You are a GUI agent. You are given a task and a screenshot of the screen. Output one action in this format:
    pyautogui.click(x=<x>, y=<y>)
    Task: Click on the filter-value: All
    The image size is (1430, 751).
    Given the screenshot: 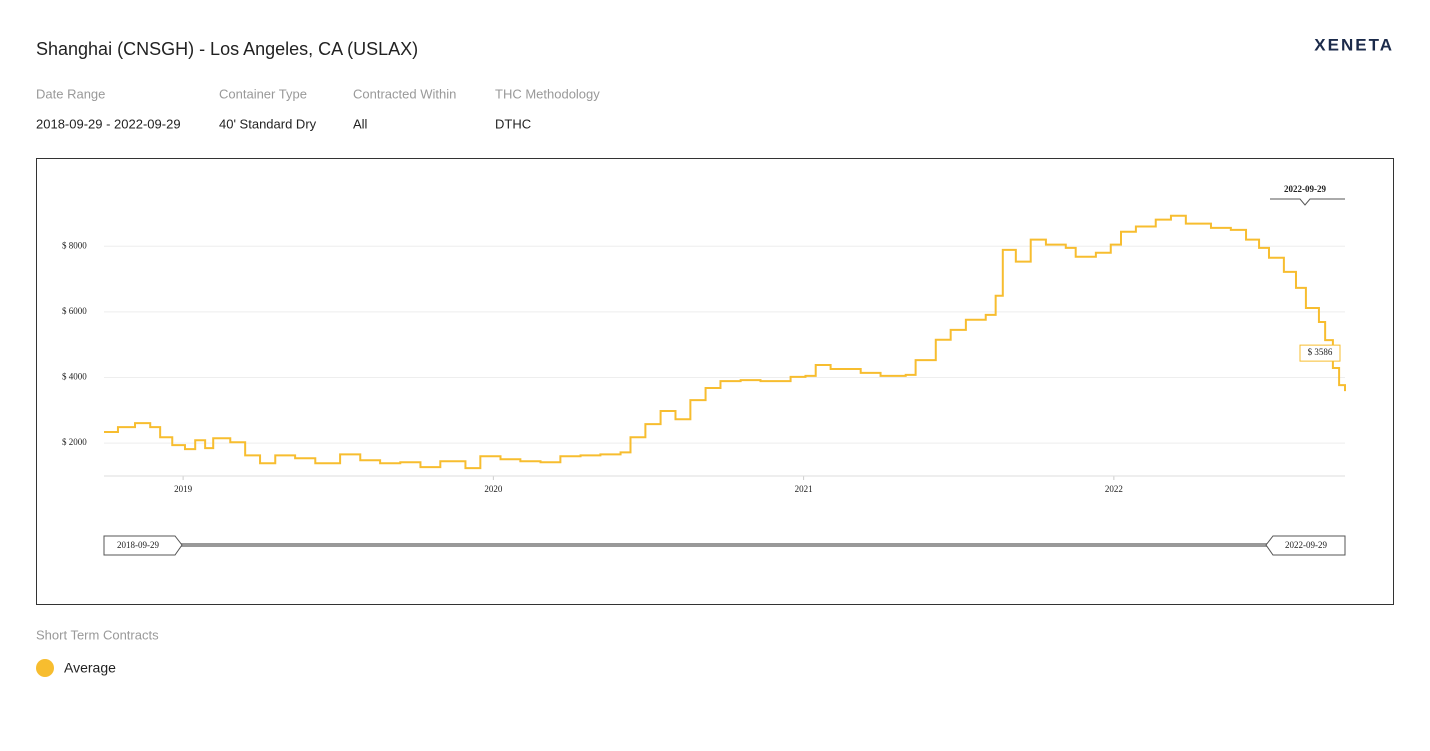 What is the action you would take?
    pyautogui.click(x=360, y=123)
    